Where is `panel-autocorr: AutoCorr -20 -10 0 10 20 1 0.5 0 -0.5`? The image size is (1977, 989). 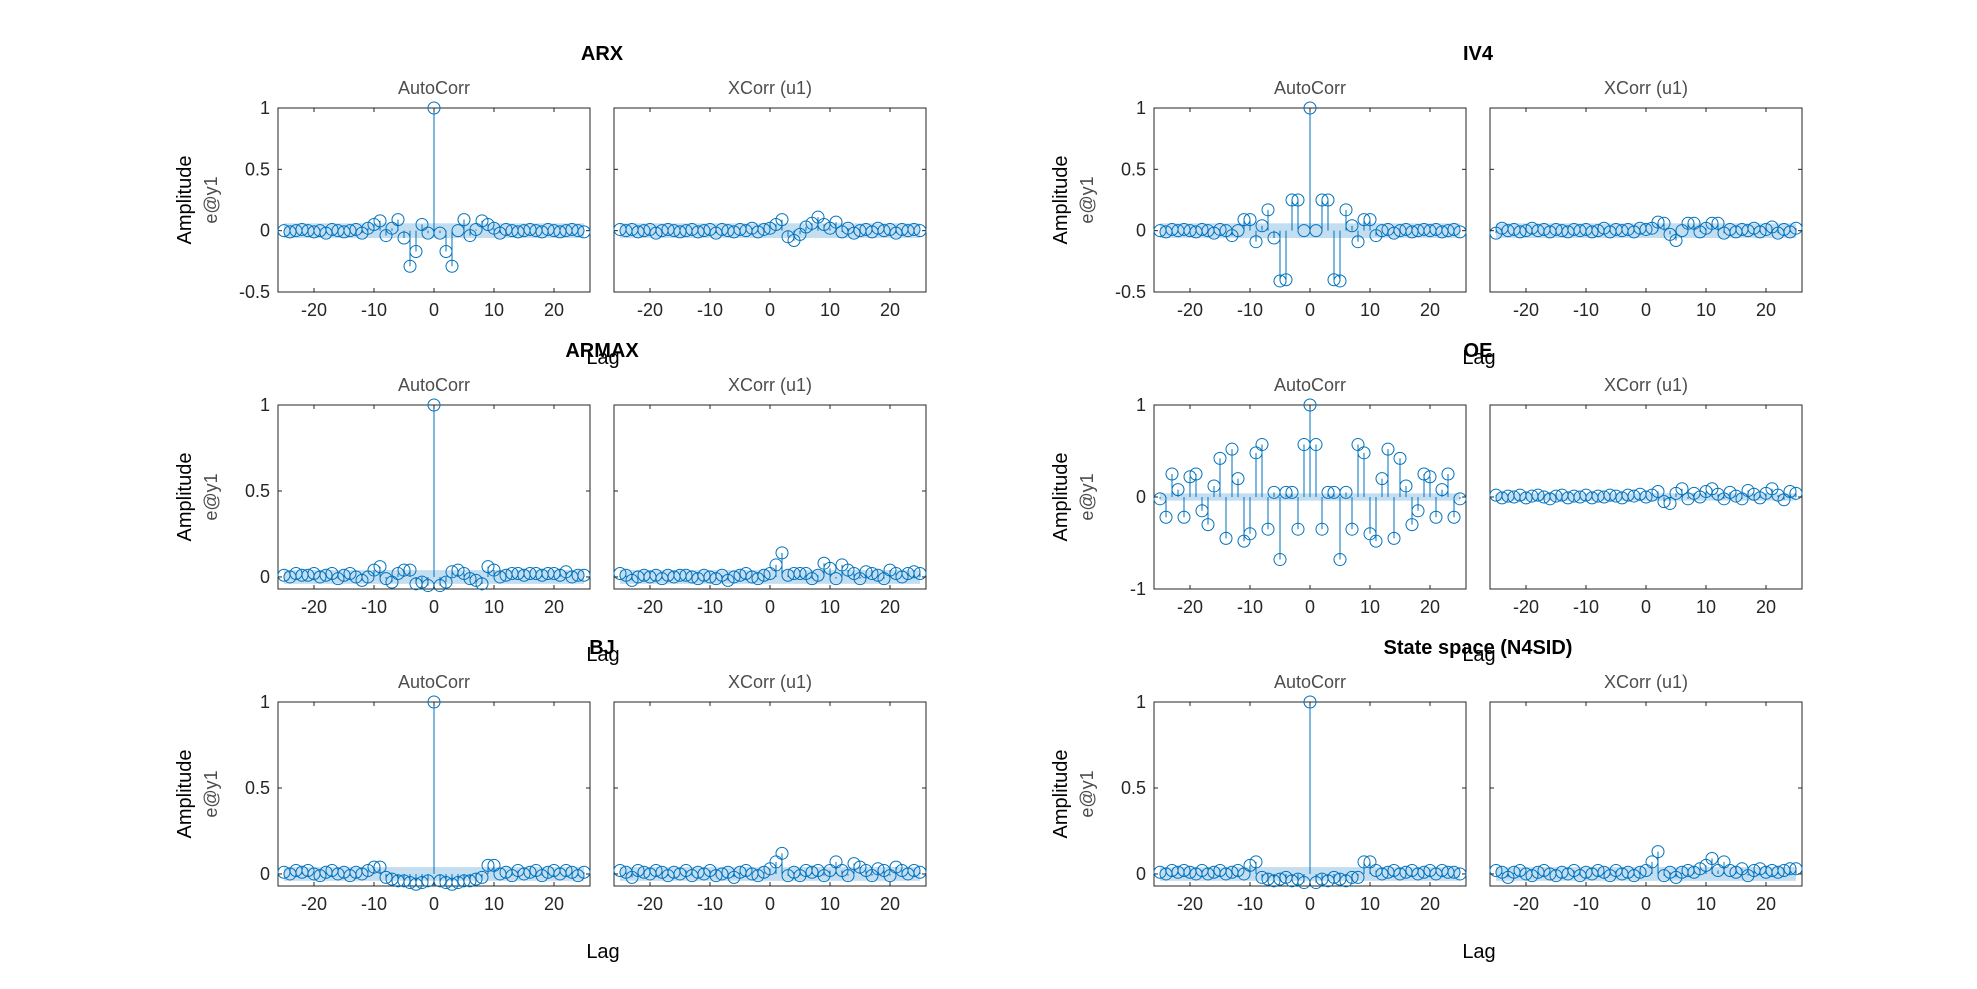 panel-autocorr: AutoCorr -20 -10 0 10 20 1 0.5 0 -0.5 is located at coordinates (415, 199).